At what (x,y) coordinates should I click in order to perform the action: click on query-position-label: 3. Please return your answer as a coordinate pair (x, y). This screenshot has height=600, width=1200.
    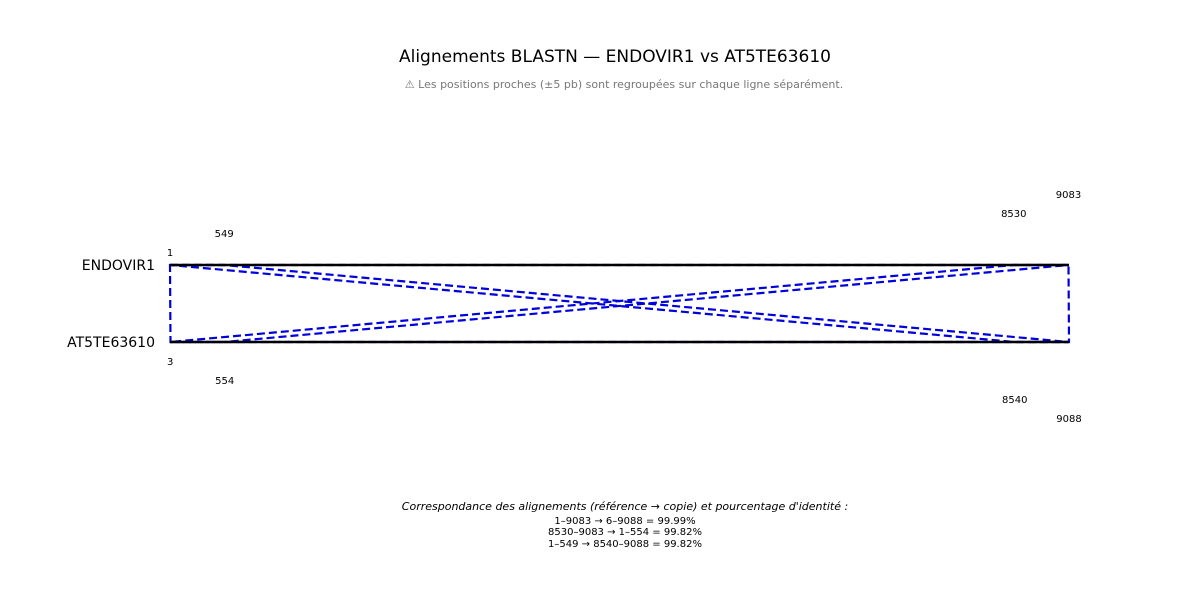
    Looking at the image, I should click on (170, 362).